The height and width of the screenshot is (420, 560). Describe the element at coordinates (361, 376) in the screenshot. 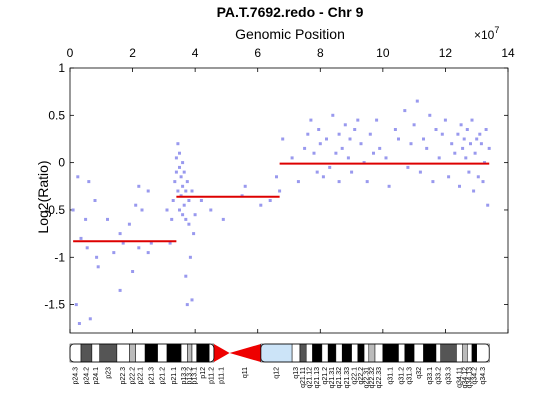

I see `band-label: q22.2` at that location.